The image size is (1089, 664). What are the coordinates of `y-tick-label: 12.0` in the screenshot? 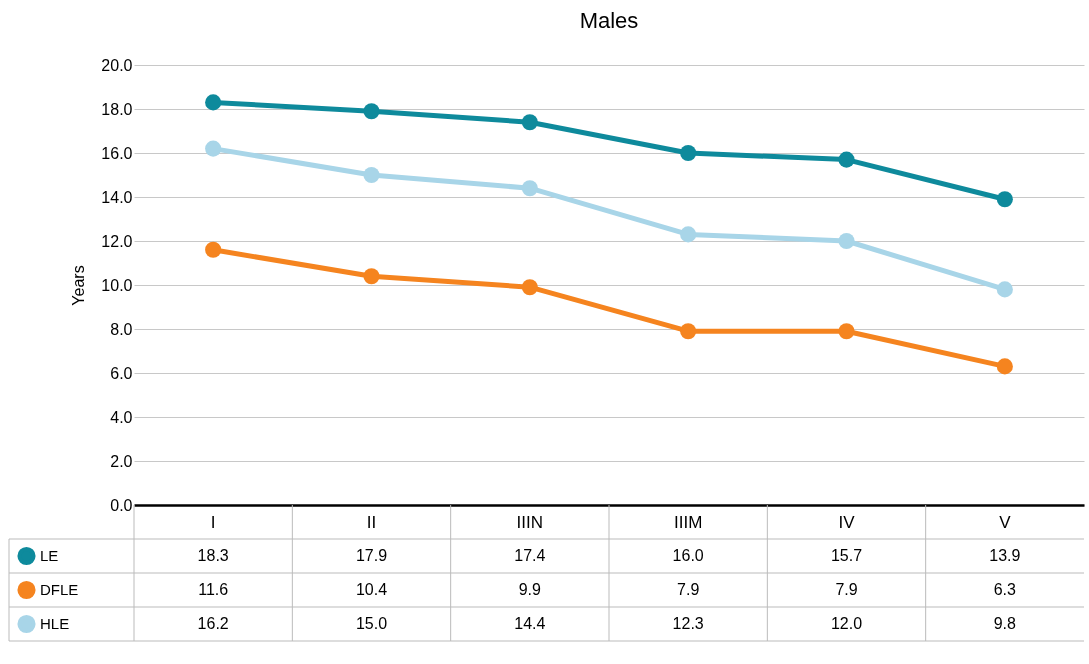 It's located at (117, 241).